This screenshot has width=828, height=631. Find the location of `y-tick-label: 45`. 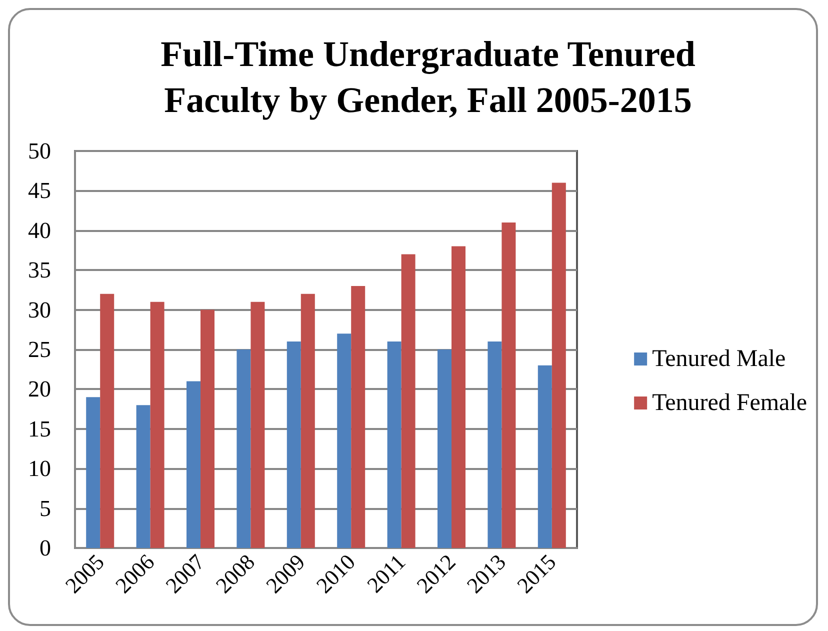

y-tick-label: 45 is located at coordinates (39, 191).